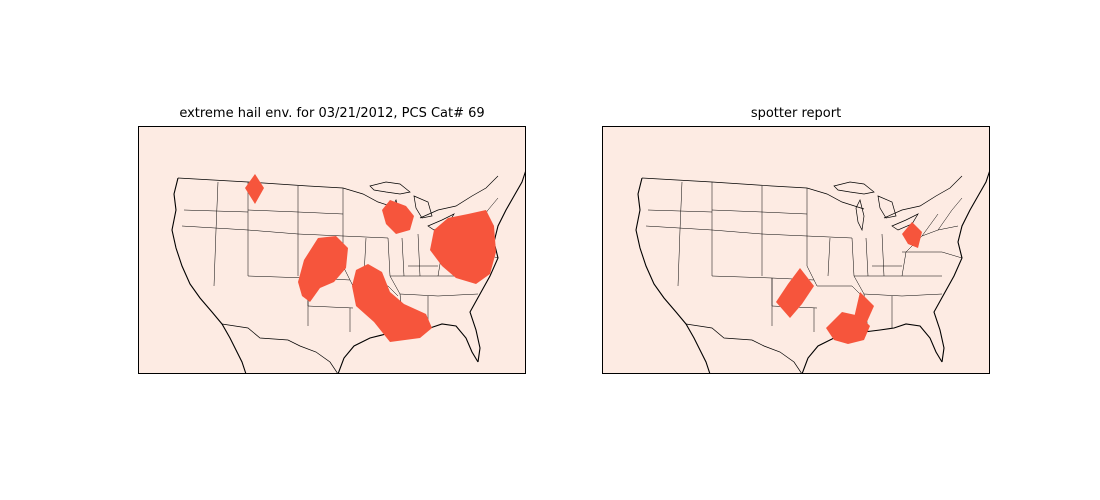  I want to click on lake-erie, so click(905, 222).